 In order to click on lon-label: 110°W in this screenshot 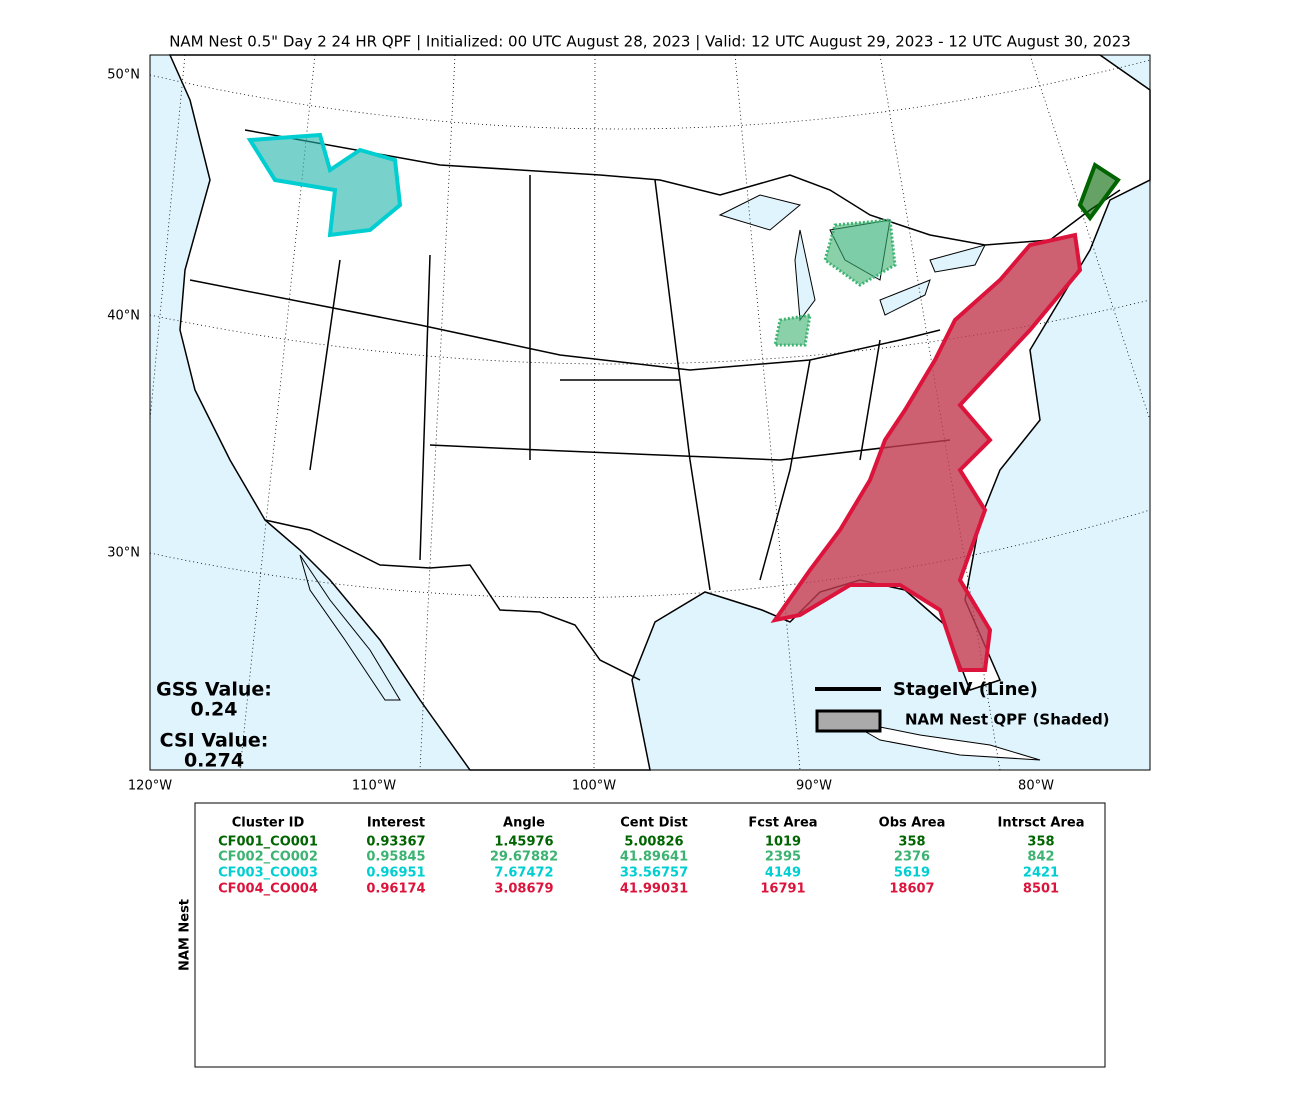, I will do `click(374, 786)`.